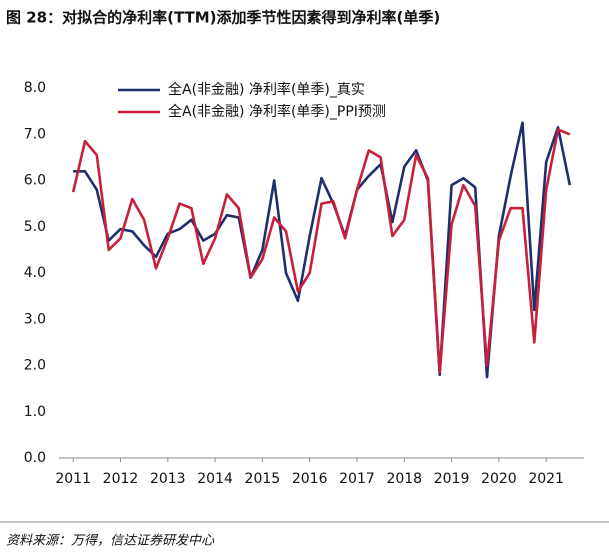 This screenshot has height=557, width=609. Describe the element at coordinates (35, 366) in the screenshot. I see `y-tick-label: 2.0` at that location.